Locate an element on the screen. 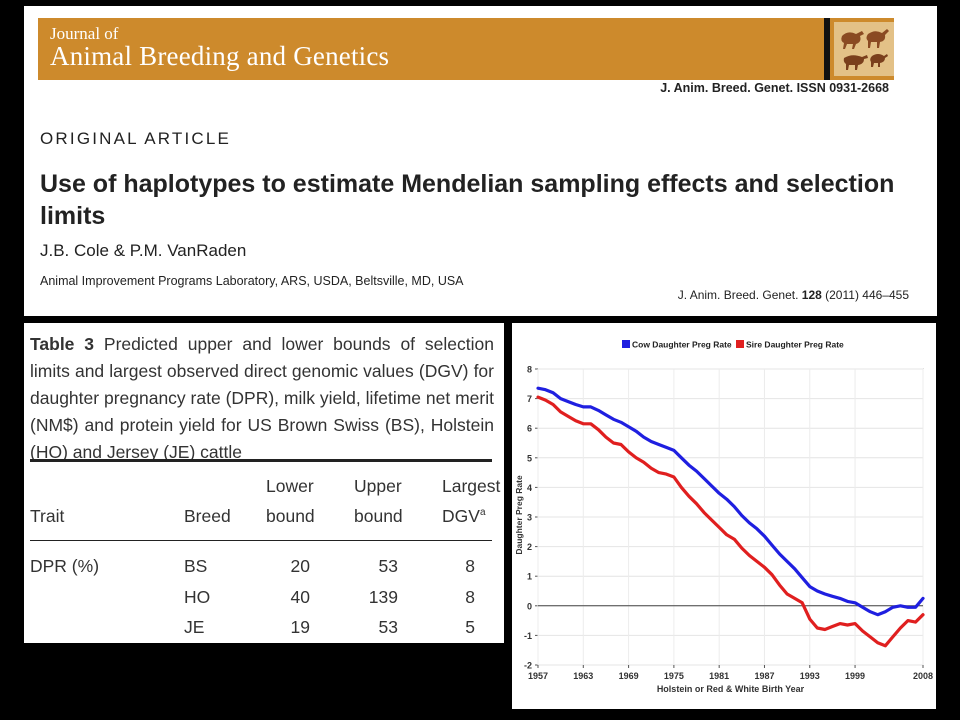  y-tick-label: 0 is located at coordinates (529, 606).